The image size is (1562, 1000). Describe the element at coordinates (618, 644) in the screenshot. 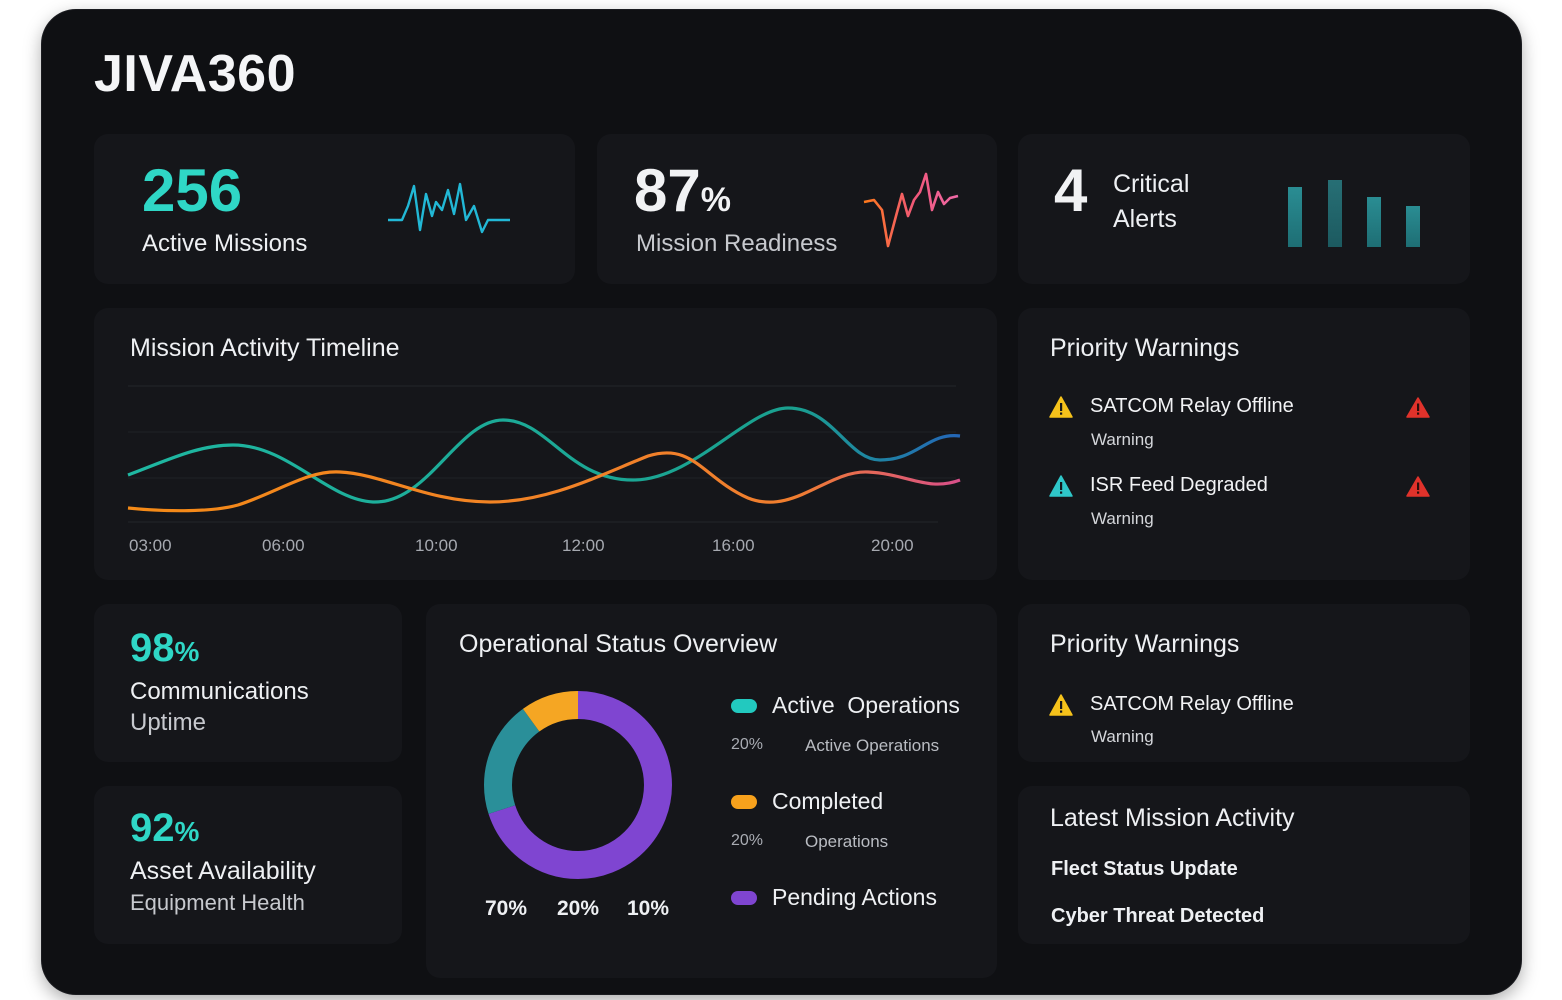

I see `ops-overview-title: Operational Status Overview` at that location.